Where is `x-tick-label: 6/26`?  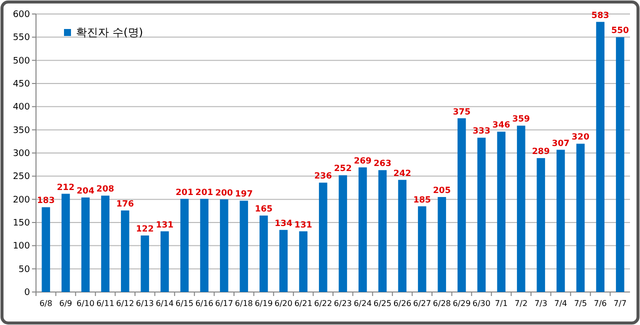 x-tick-label: 6/26 is located at coordinates (402, 303).